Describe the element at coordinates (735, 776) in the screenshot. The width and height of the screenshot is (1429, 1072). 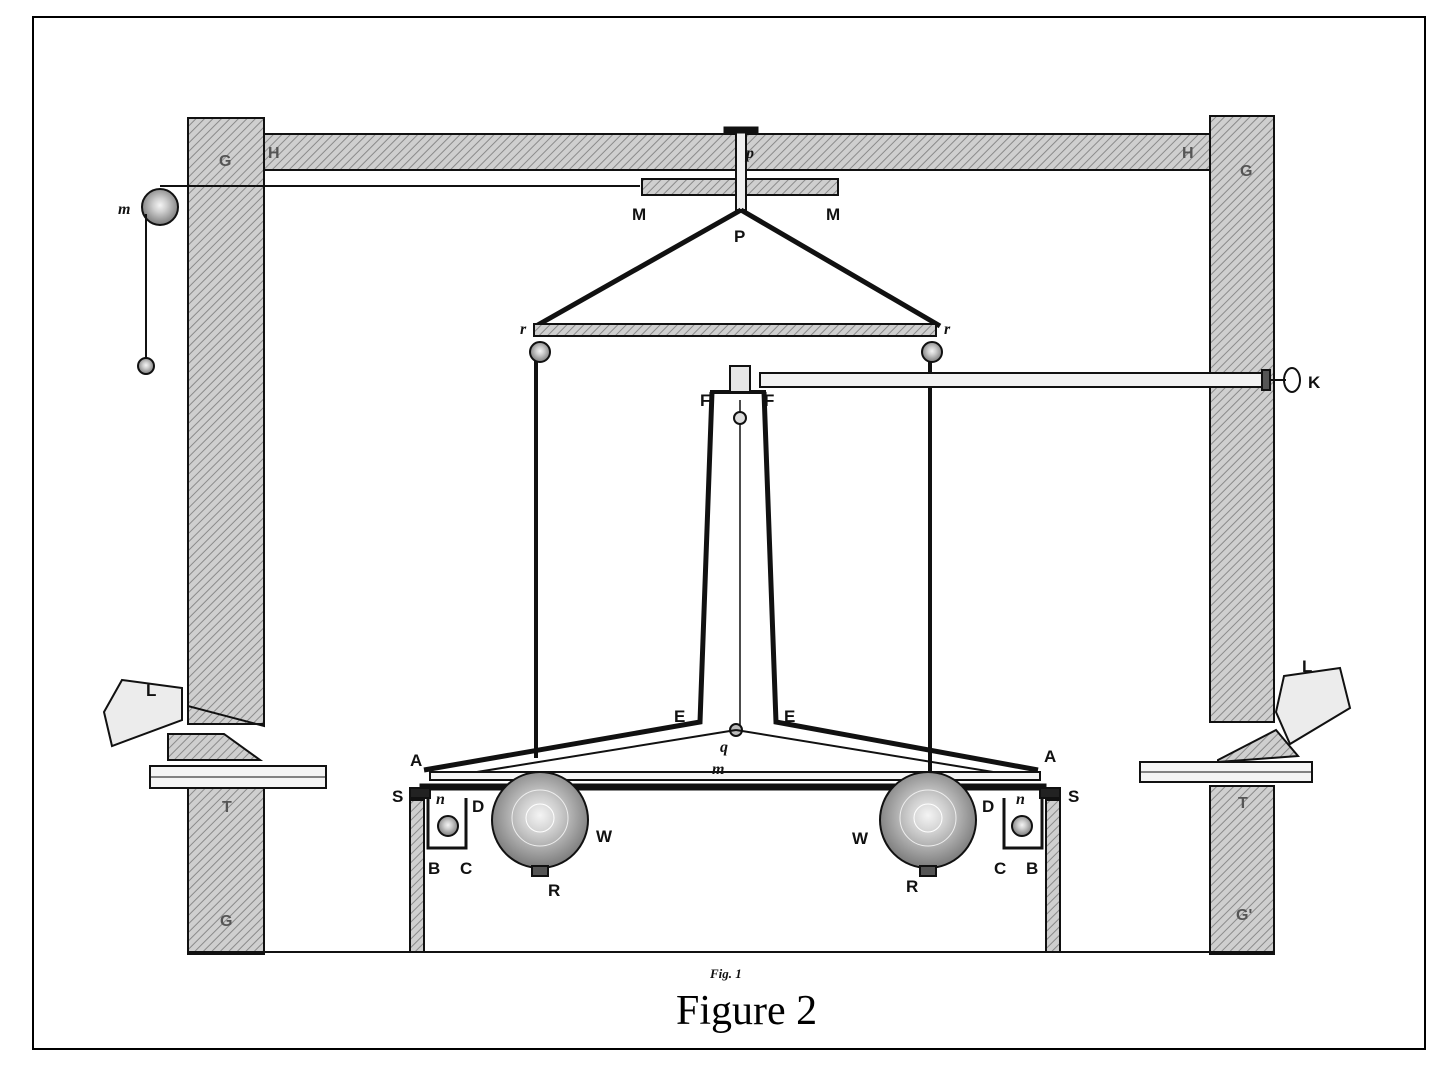
I see `rod-m` at that location.